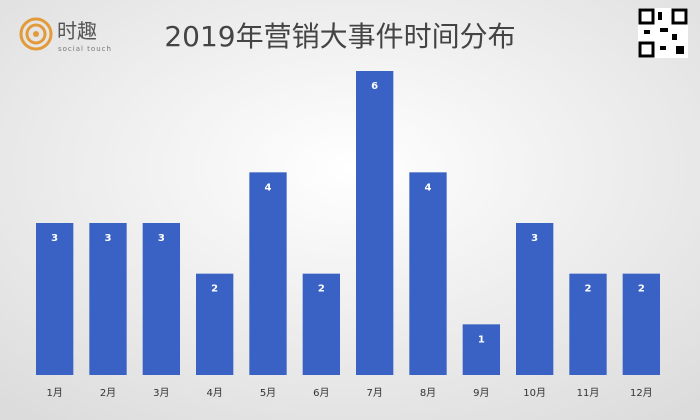 This screenshot has height=420, width=700. What do you see at coordinates (268, 393) in the screenshot?
I see `x-tick-label: 5月` at bounding box center [268, 393].